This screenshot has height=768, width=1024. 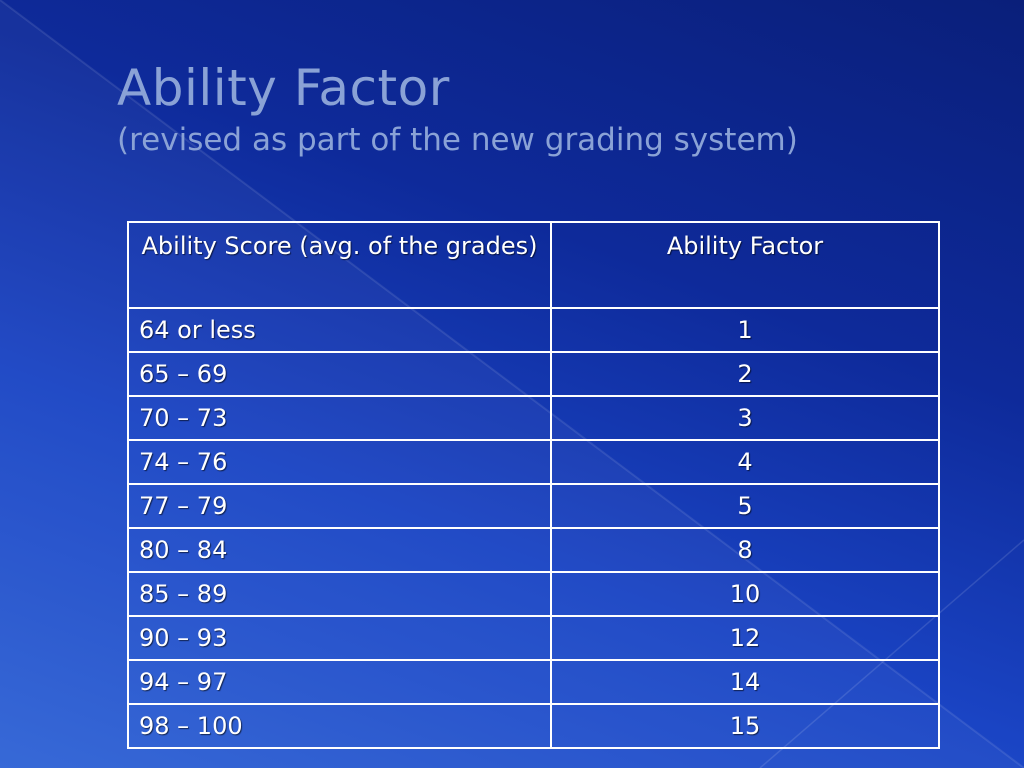 What do you see at coordinates (339, 265) in the screenshot?
I see `header-ability-score: Ability Score (avg. of the grades)` at bounding box center [339, 265].